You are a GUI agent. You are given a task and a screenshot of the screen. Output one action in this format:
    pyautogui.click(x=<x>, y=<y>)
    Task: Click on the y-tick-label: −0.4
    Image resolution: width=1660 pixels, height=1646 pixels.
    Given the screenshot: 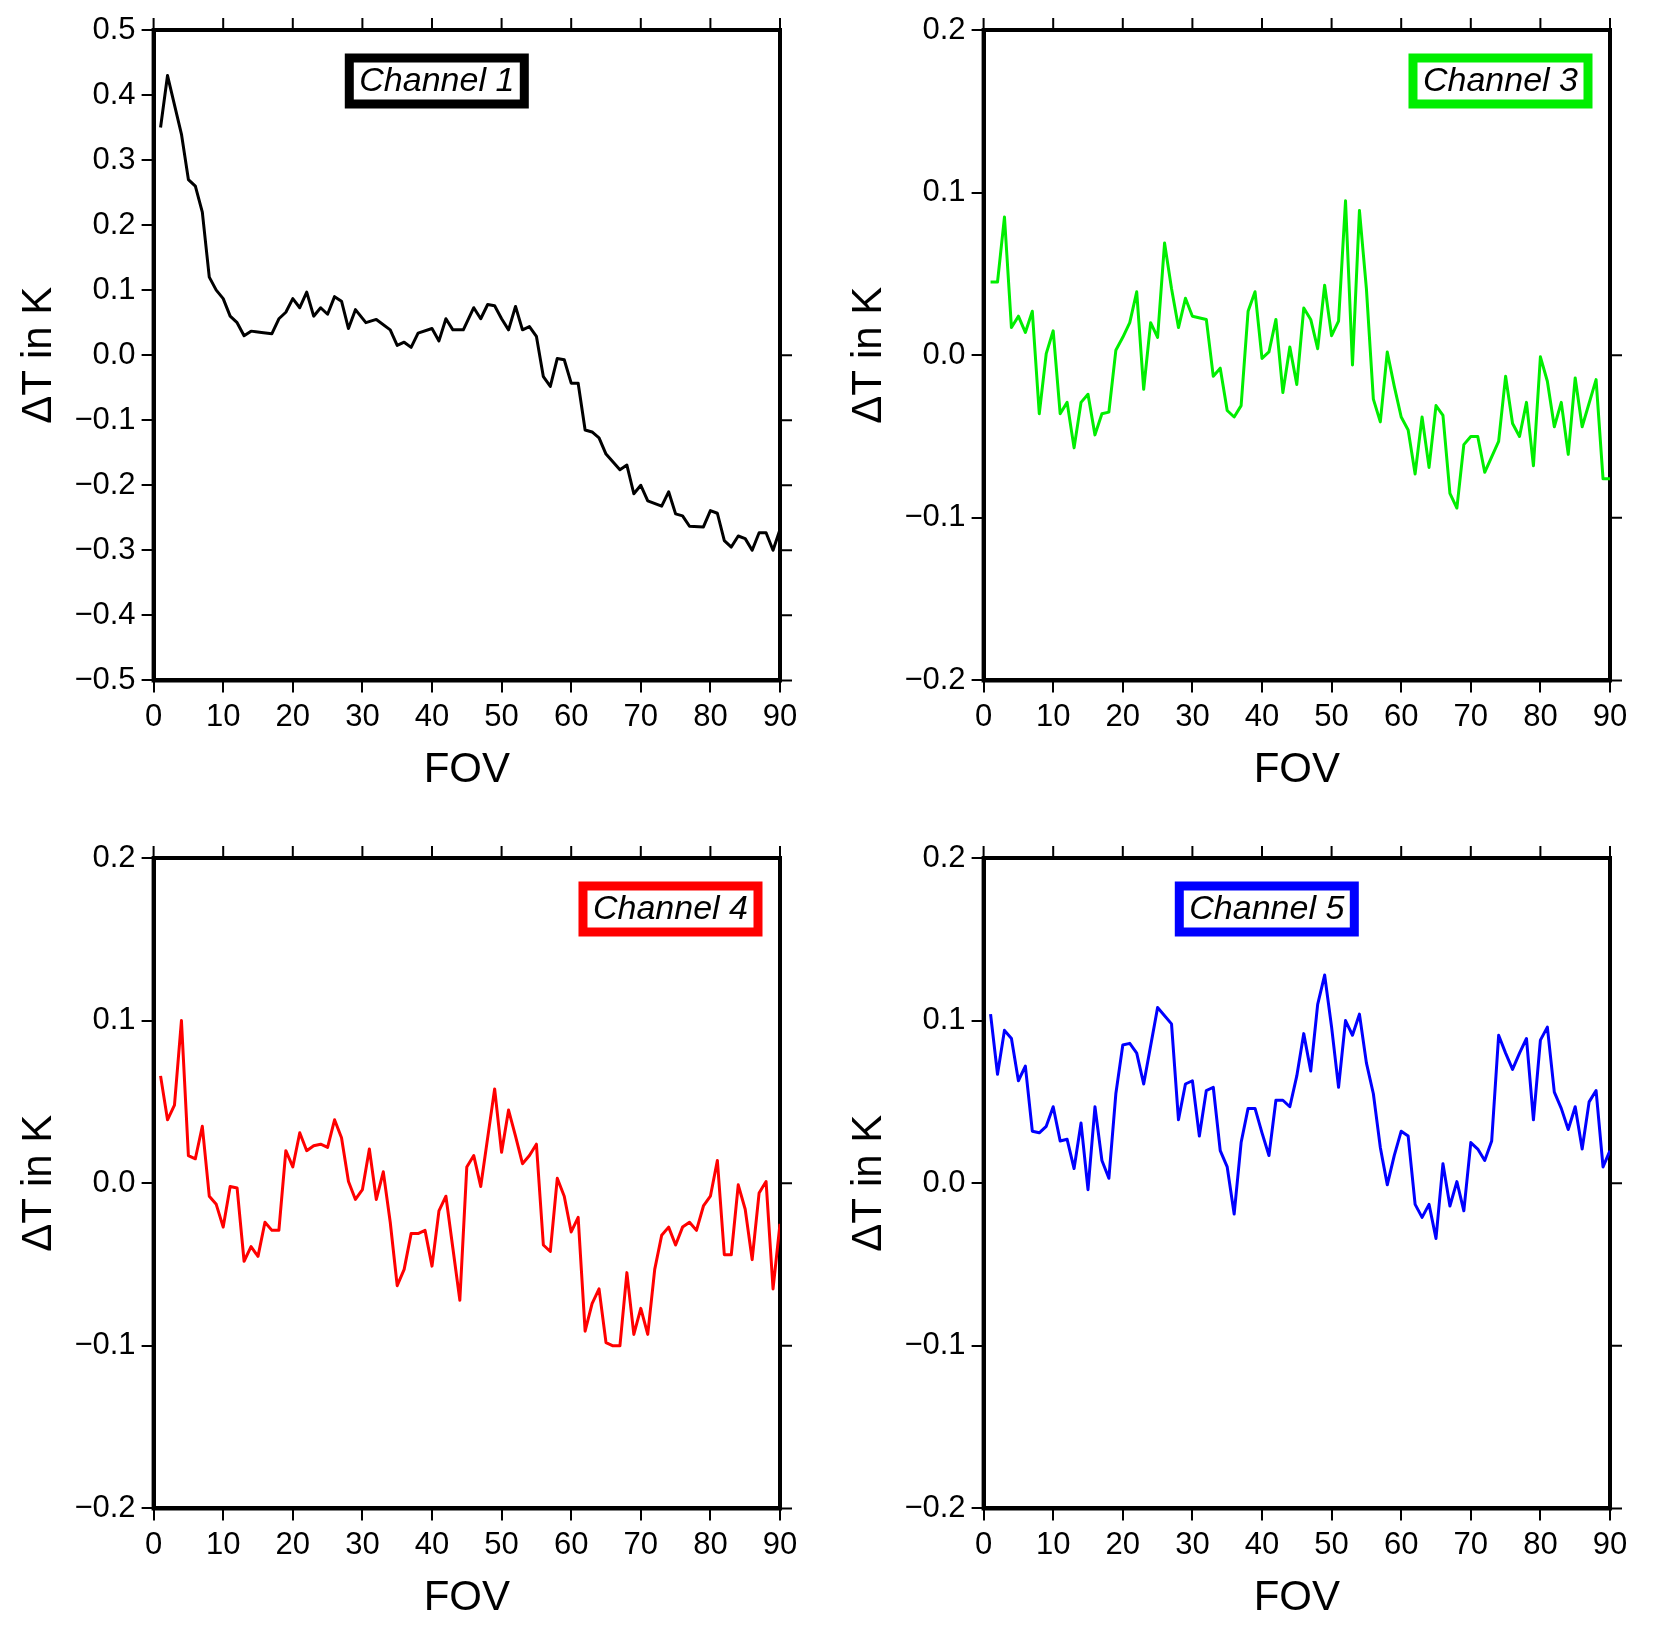 What is the action you would take?
    pyautogui.click(x=105, y=613)
    